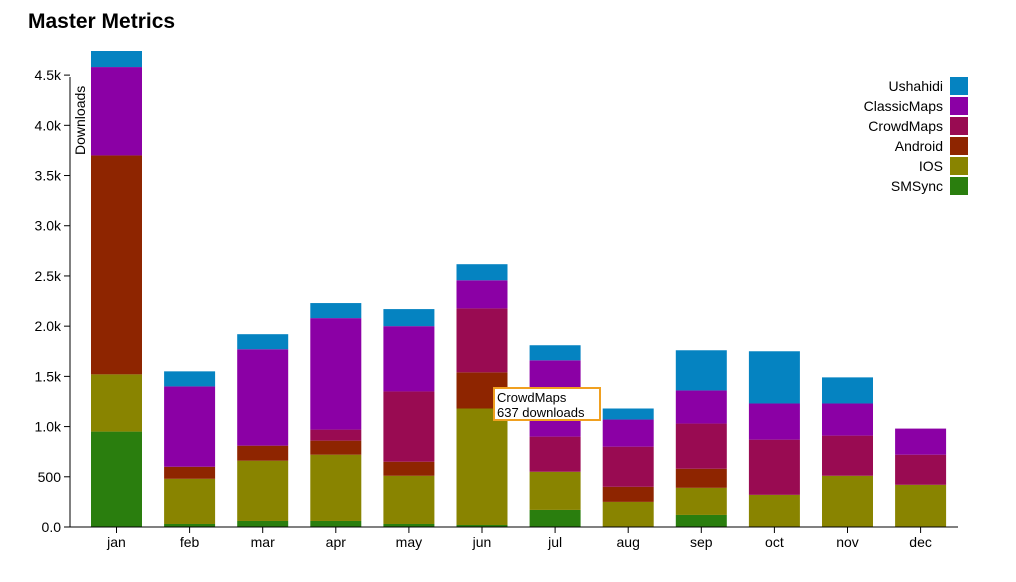  Describe the element at coordinates (263, 490) in the screenshot. I see `bar-ios-mar` at that location.